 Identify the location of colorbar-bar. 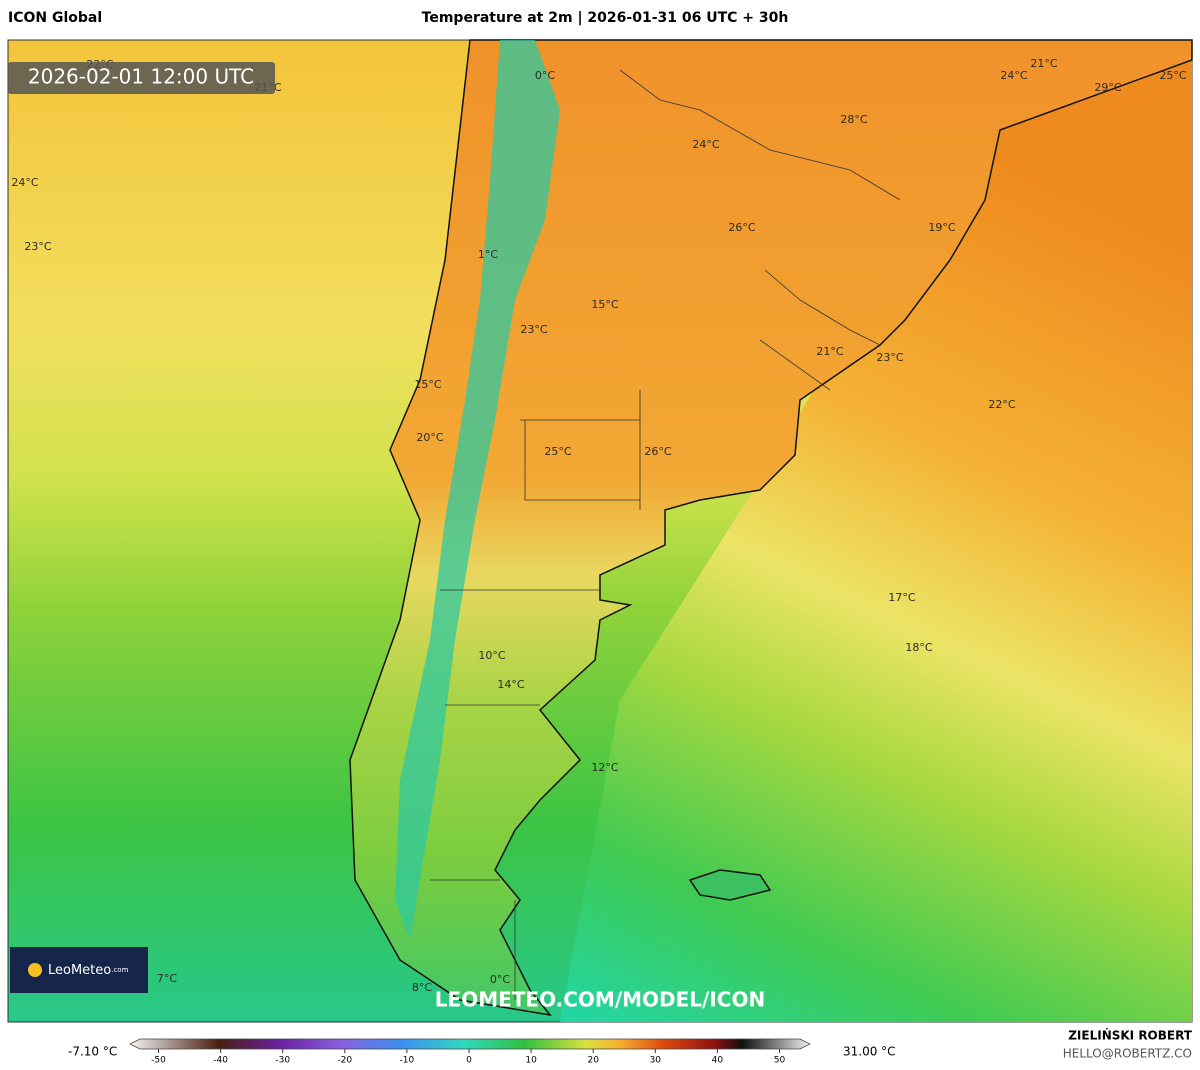
(470, 1044).